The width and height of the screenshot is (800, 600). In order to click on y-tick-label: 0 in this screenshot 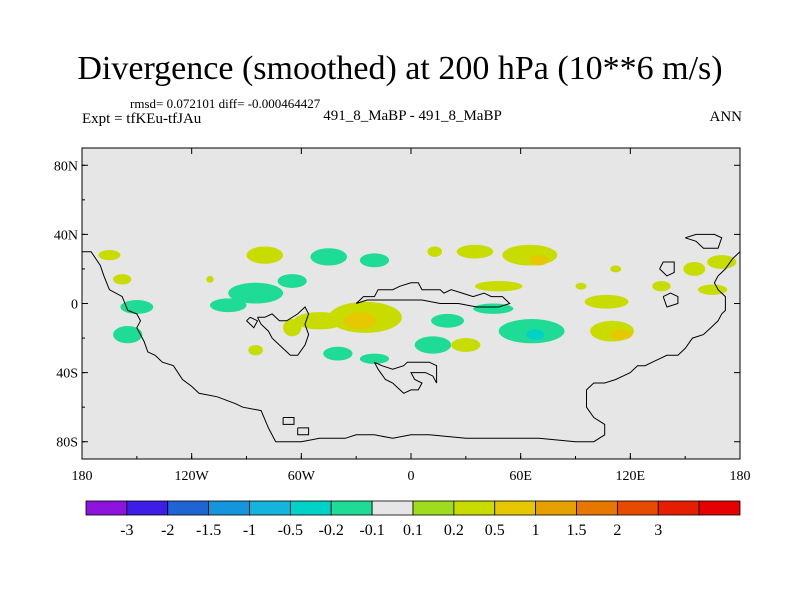, I will do `click(74, 305)`.